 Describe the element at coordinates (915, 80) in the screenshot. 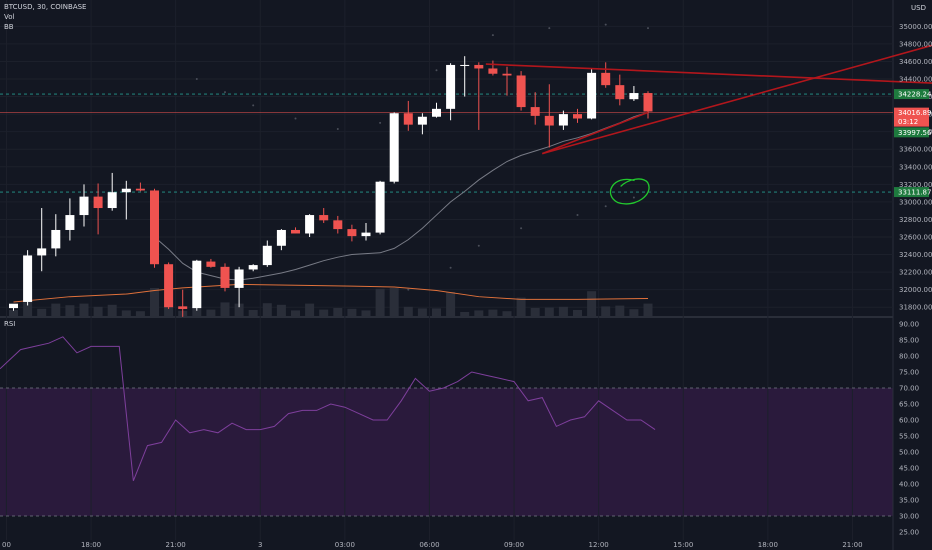

I see `price-tick-label: 34400.00` at that location.